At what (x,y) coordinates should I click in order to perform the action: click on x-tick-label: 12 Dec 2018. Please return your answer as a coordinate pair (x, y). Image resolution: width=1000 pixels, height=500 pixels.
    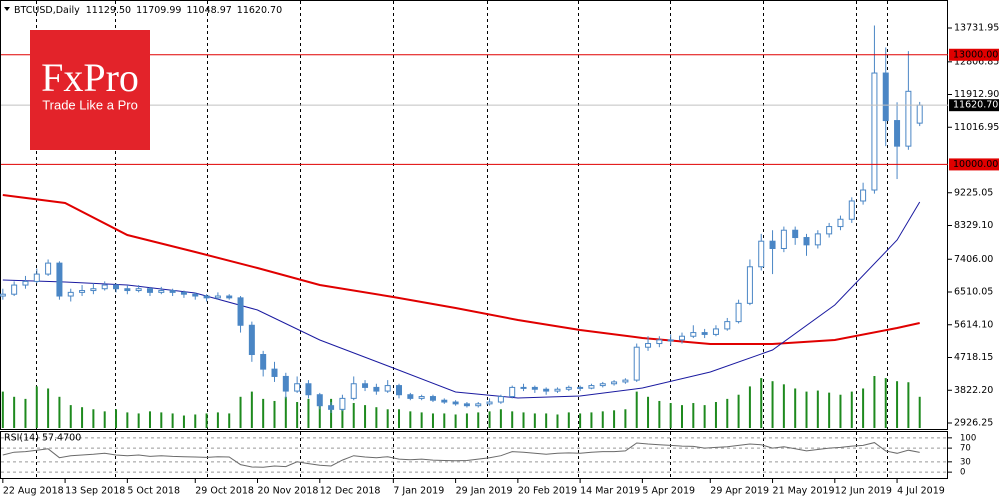
    Looking at the image, I should click on (350, 491).